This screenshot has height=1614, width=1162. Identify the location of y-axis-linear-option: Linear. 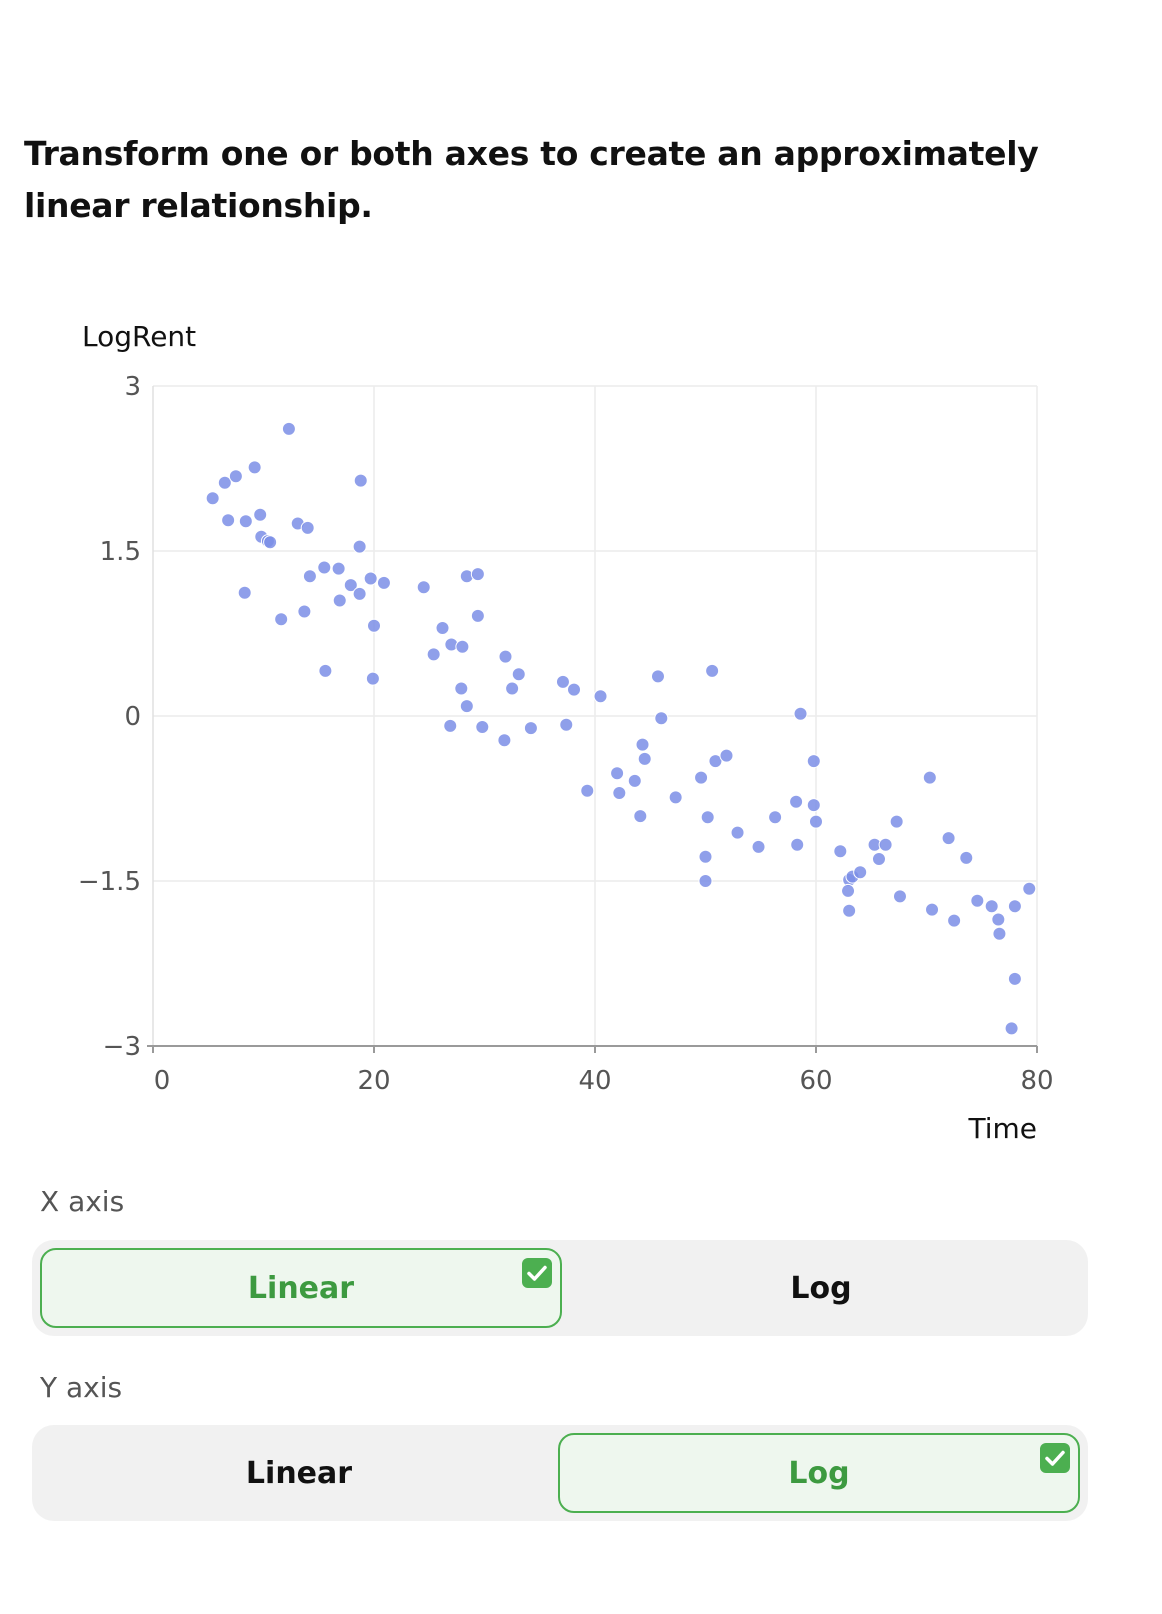
(299, 1473).